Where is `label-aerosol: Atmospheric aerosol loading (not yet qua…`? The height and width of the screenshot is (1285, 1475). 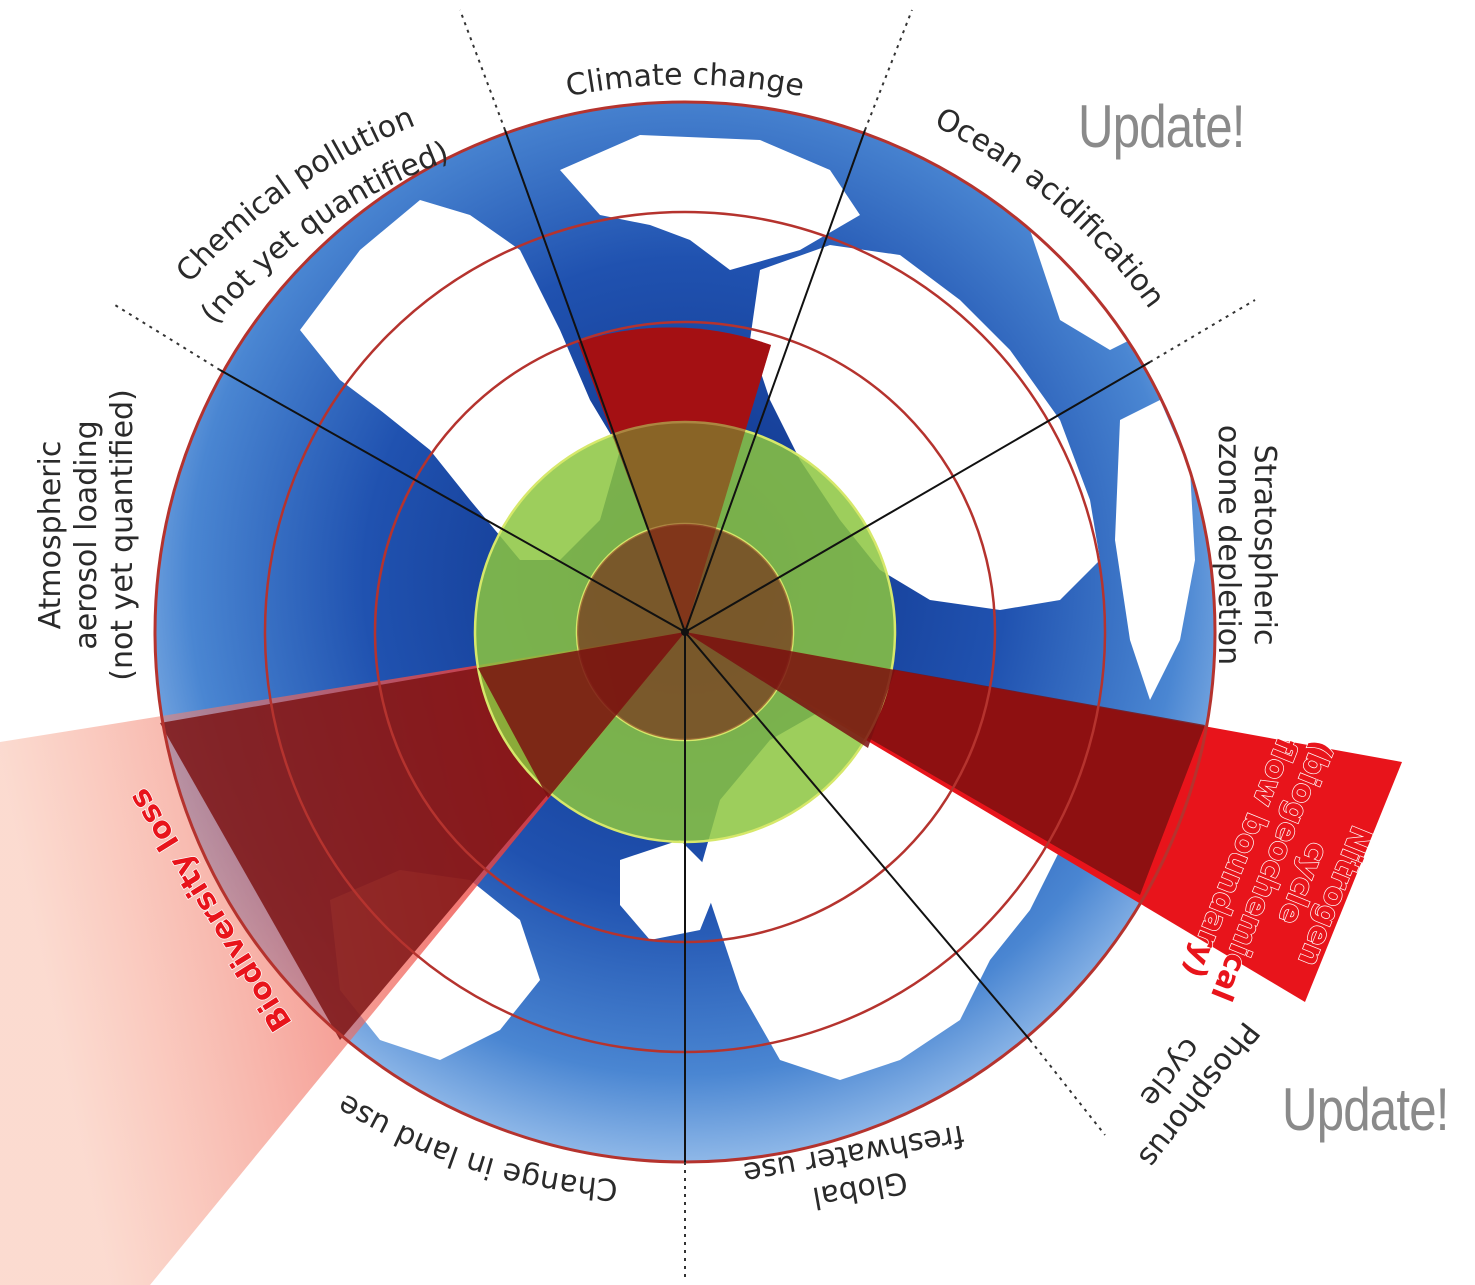 label-aerosol: Atmospheric aerosol loading (not yet qua… is located at coordinates (86, 535).